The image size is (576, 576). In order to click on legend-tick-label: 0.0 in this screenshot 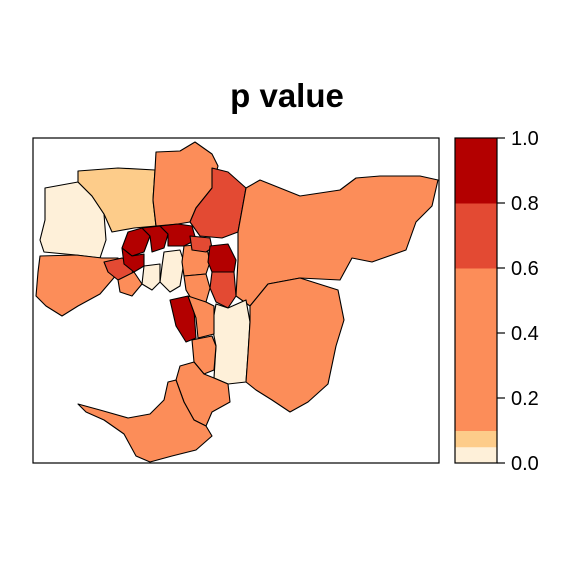, I will do `click(525, 464)`.